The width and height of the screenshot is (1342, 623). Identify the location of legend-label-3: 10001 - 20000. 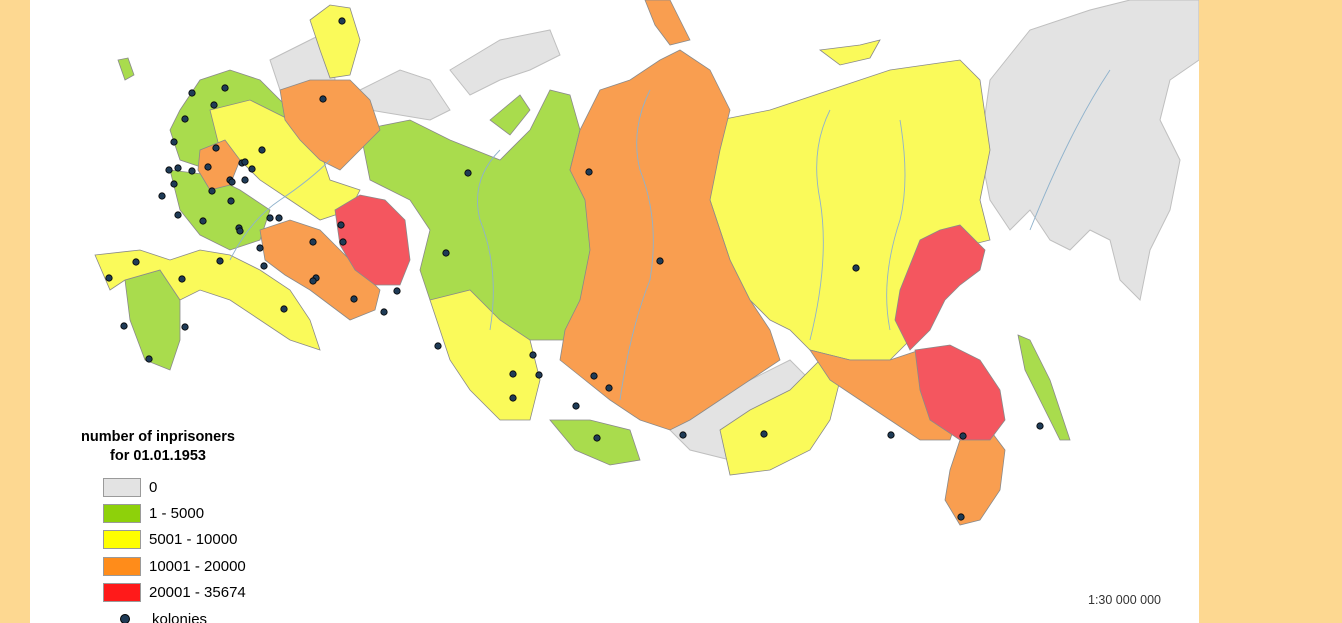
(197, 566).